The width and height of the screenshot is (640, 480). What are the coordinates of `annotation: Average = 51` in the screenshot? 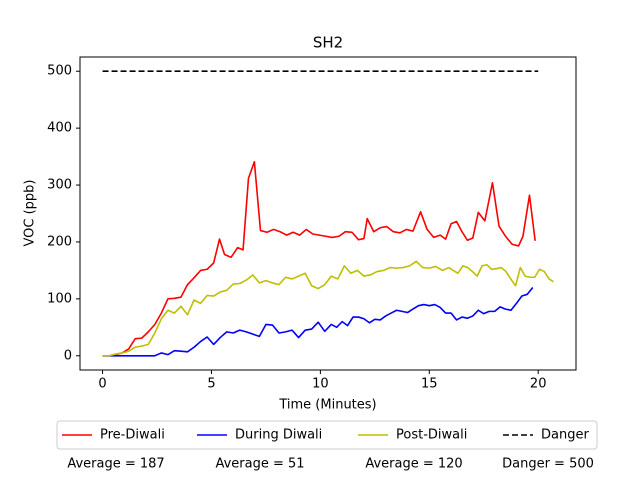 It's located at (259, 464).